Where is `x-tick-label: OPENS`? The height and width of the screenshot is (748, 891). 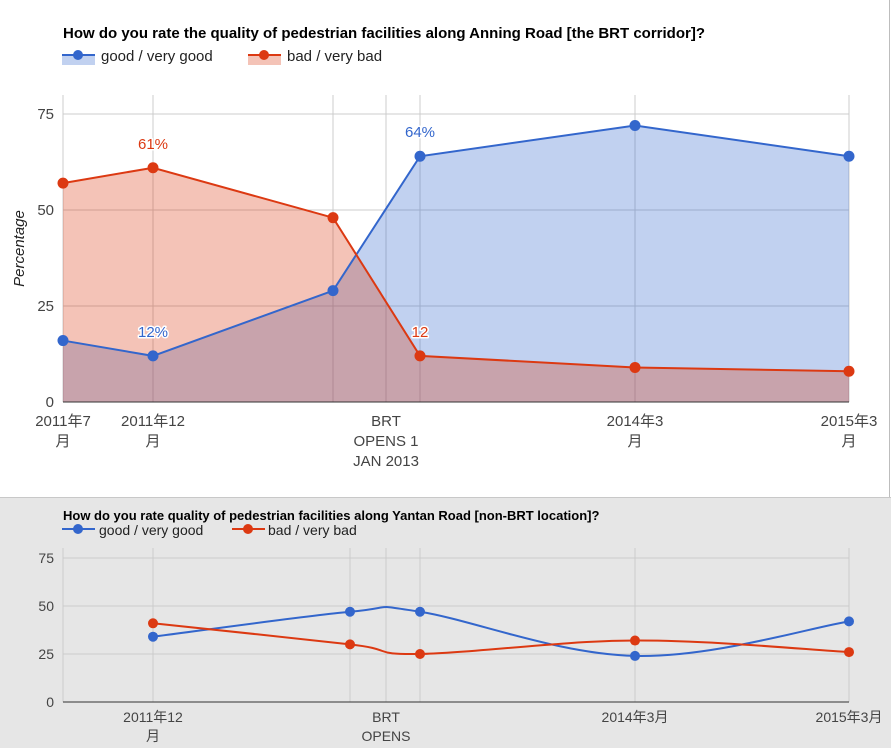 x-tick-label: OPENS is located at coordinates (385, 736).